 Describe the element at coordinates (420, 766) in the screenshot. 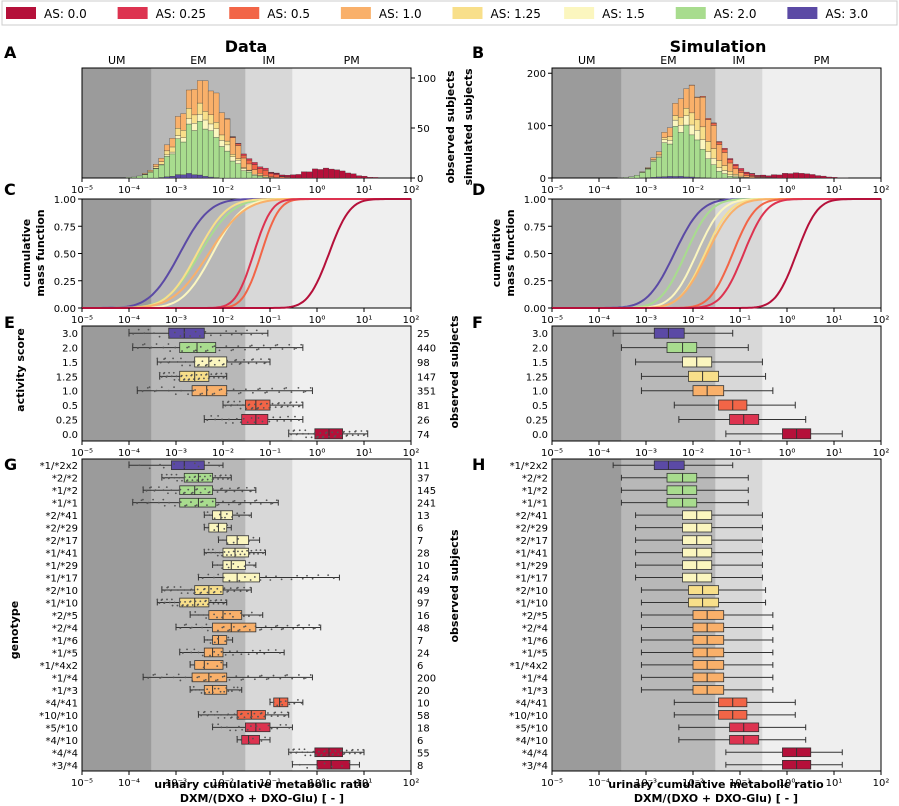

I see `row-count: 8` at that location.